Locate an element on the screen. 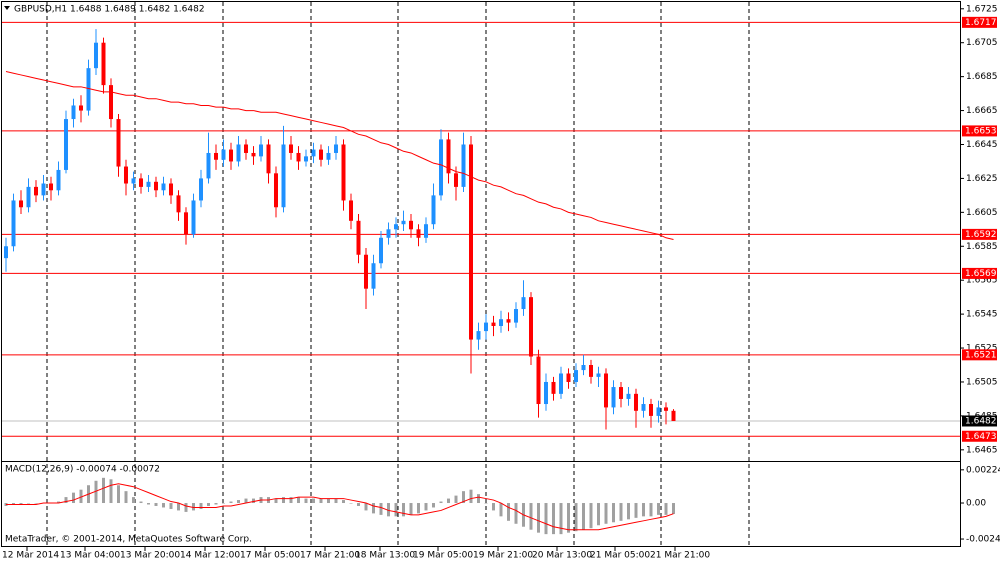  macd-label: MACD(12,26,9) -0.00074 -0.00072 is located at coordinates (82, 470).